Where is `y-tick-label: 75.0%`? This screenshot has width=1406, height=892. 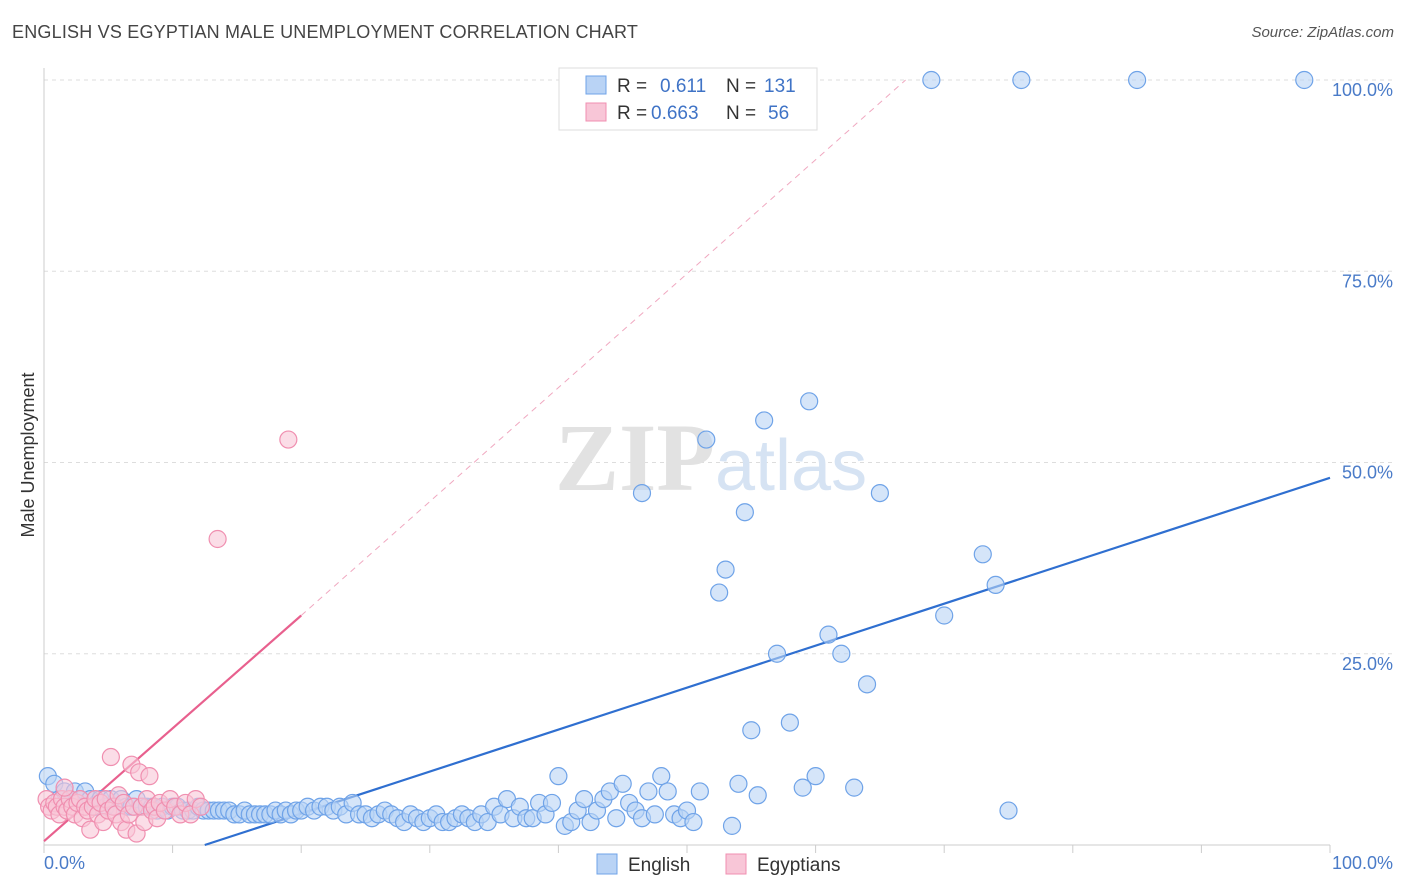 y-tick-label: 75.0% is located at coordinates (1367, 281).